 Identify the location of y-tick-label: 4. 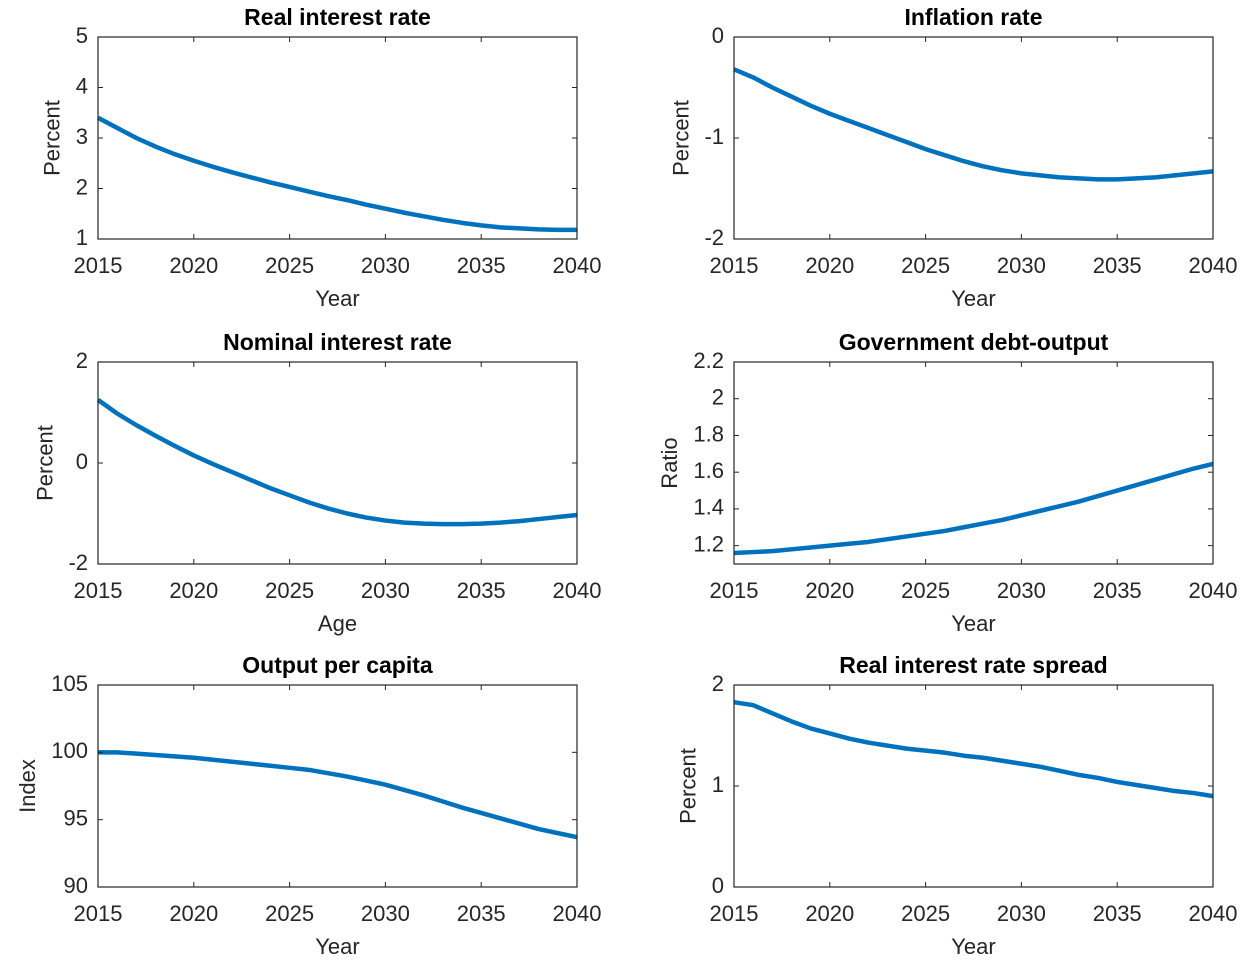
(82, 85).